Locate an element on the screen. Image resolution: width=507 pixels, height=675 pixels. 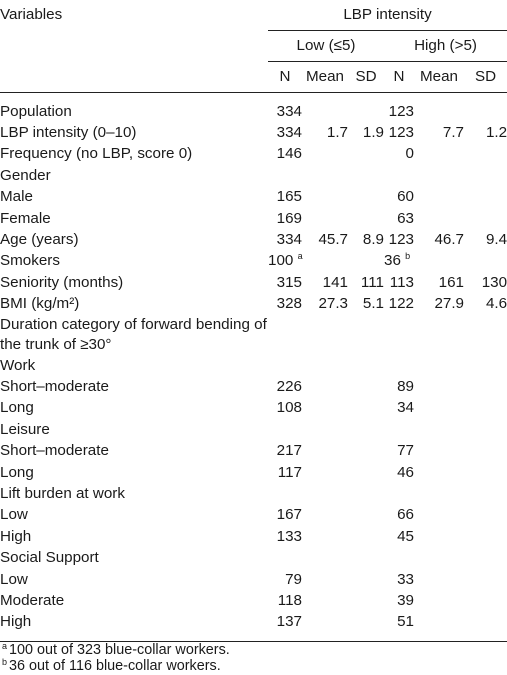
cell-high-mean: 46.7 is located at coordinates (449, 240).